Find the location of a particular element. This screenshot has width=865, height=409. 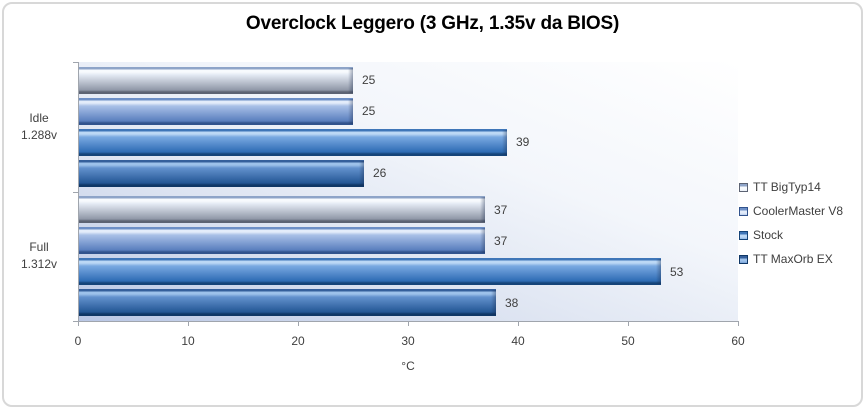

data-label: 38 is located at coordinates (512, 302).